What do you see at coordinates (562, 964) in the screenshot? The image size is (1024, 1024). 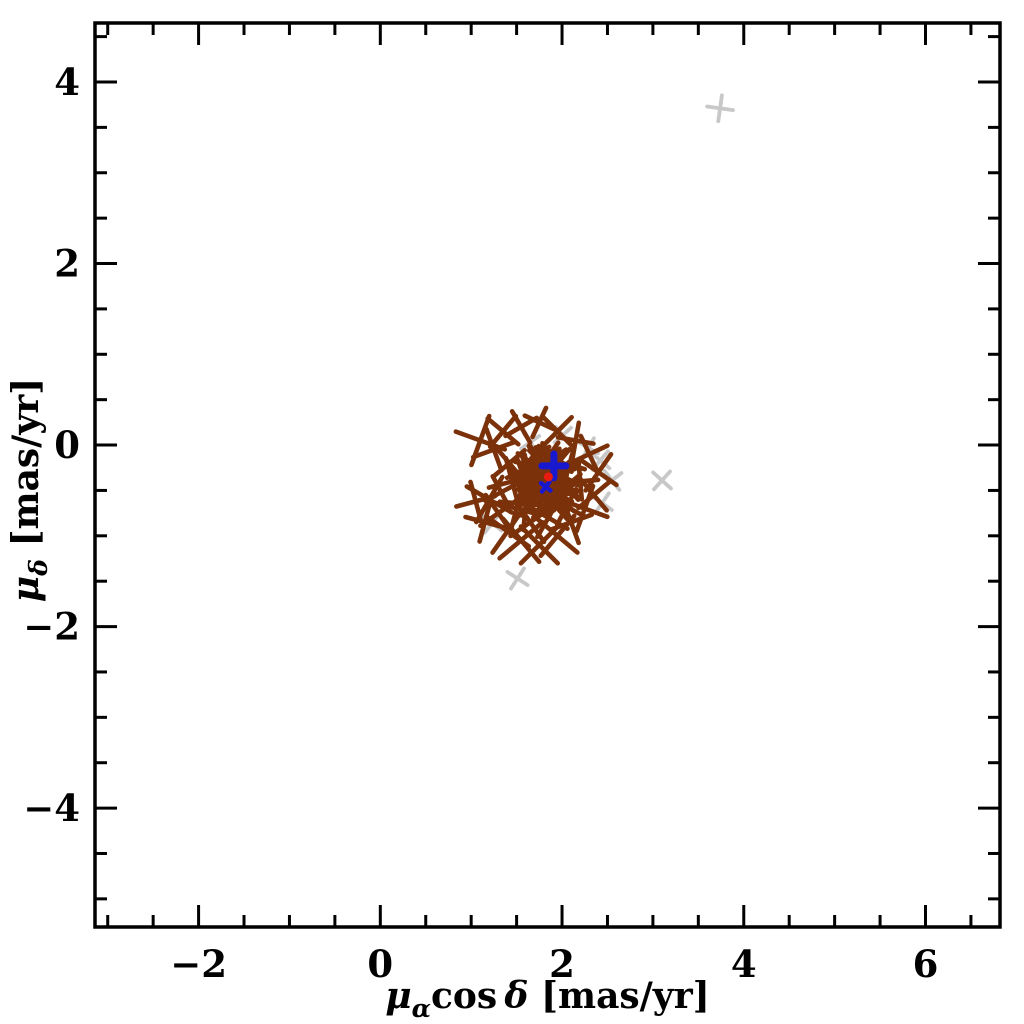 I see `x-tick-label: 2` at bounding box center [562, 964].